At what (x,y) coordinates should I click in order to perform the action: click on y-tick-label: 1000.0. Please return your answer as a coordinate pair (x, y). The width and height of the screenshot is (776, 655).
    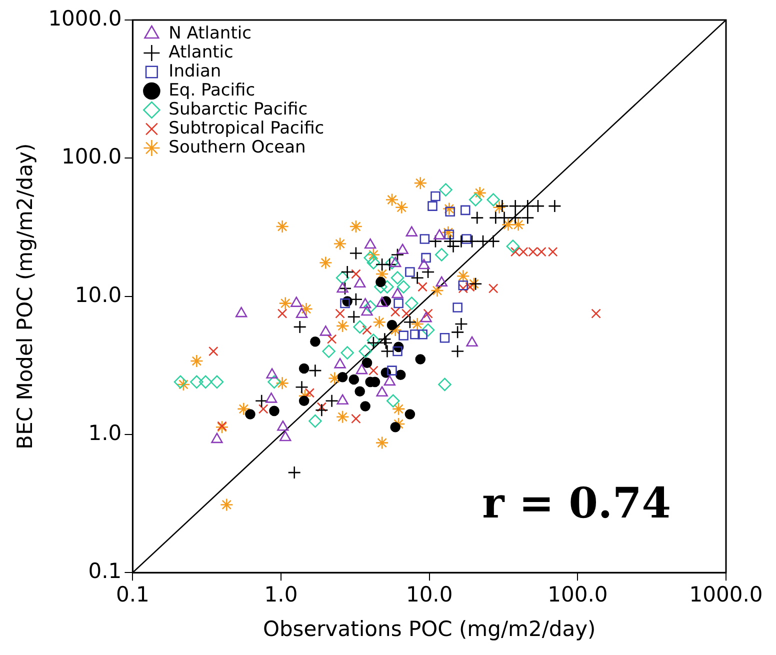
    Looking at the image, I should click on (85, 18).